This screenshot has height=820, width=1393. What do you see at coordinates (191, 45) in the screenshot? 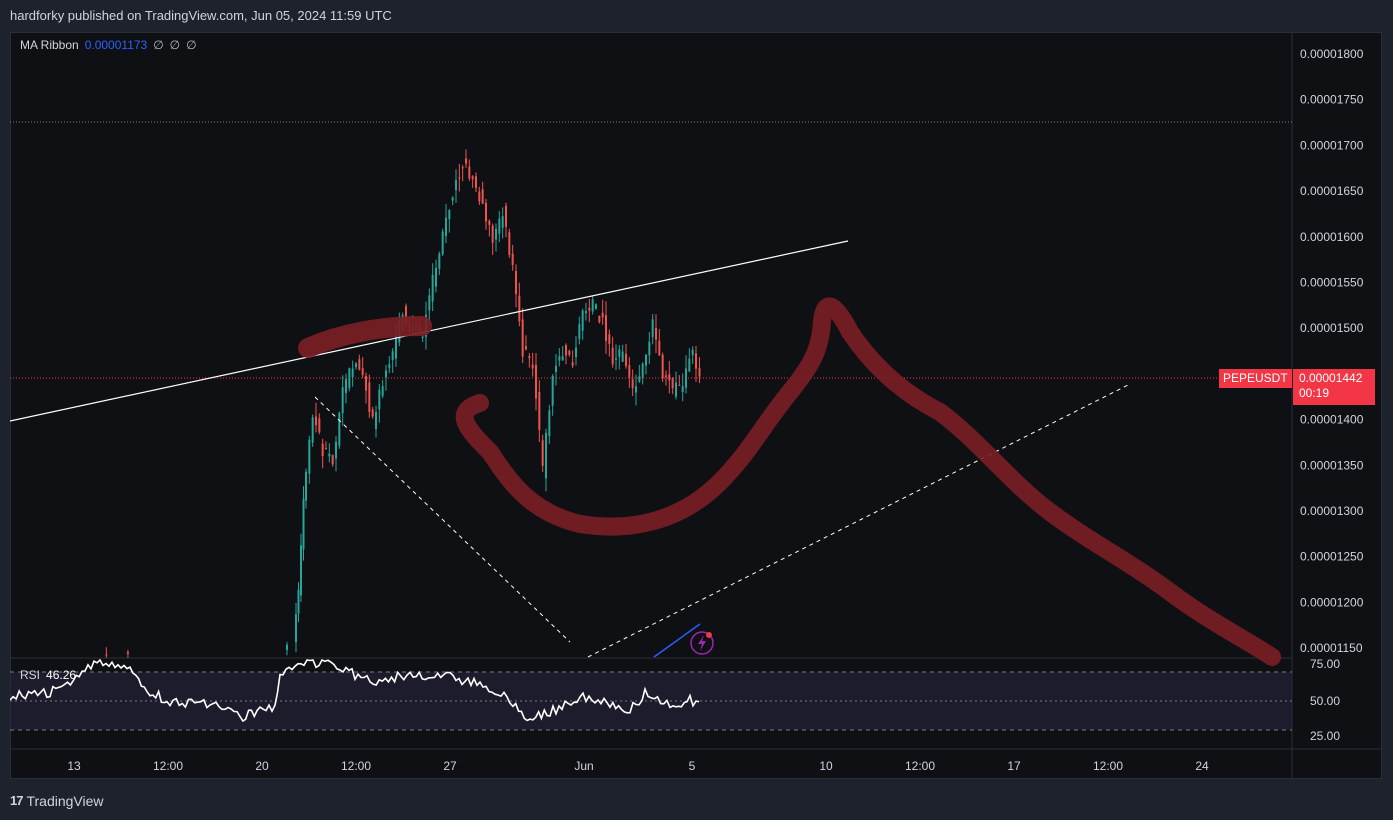
I see `legend-na-3: ∅` at bounding box center [191, 45].